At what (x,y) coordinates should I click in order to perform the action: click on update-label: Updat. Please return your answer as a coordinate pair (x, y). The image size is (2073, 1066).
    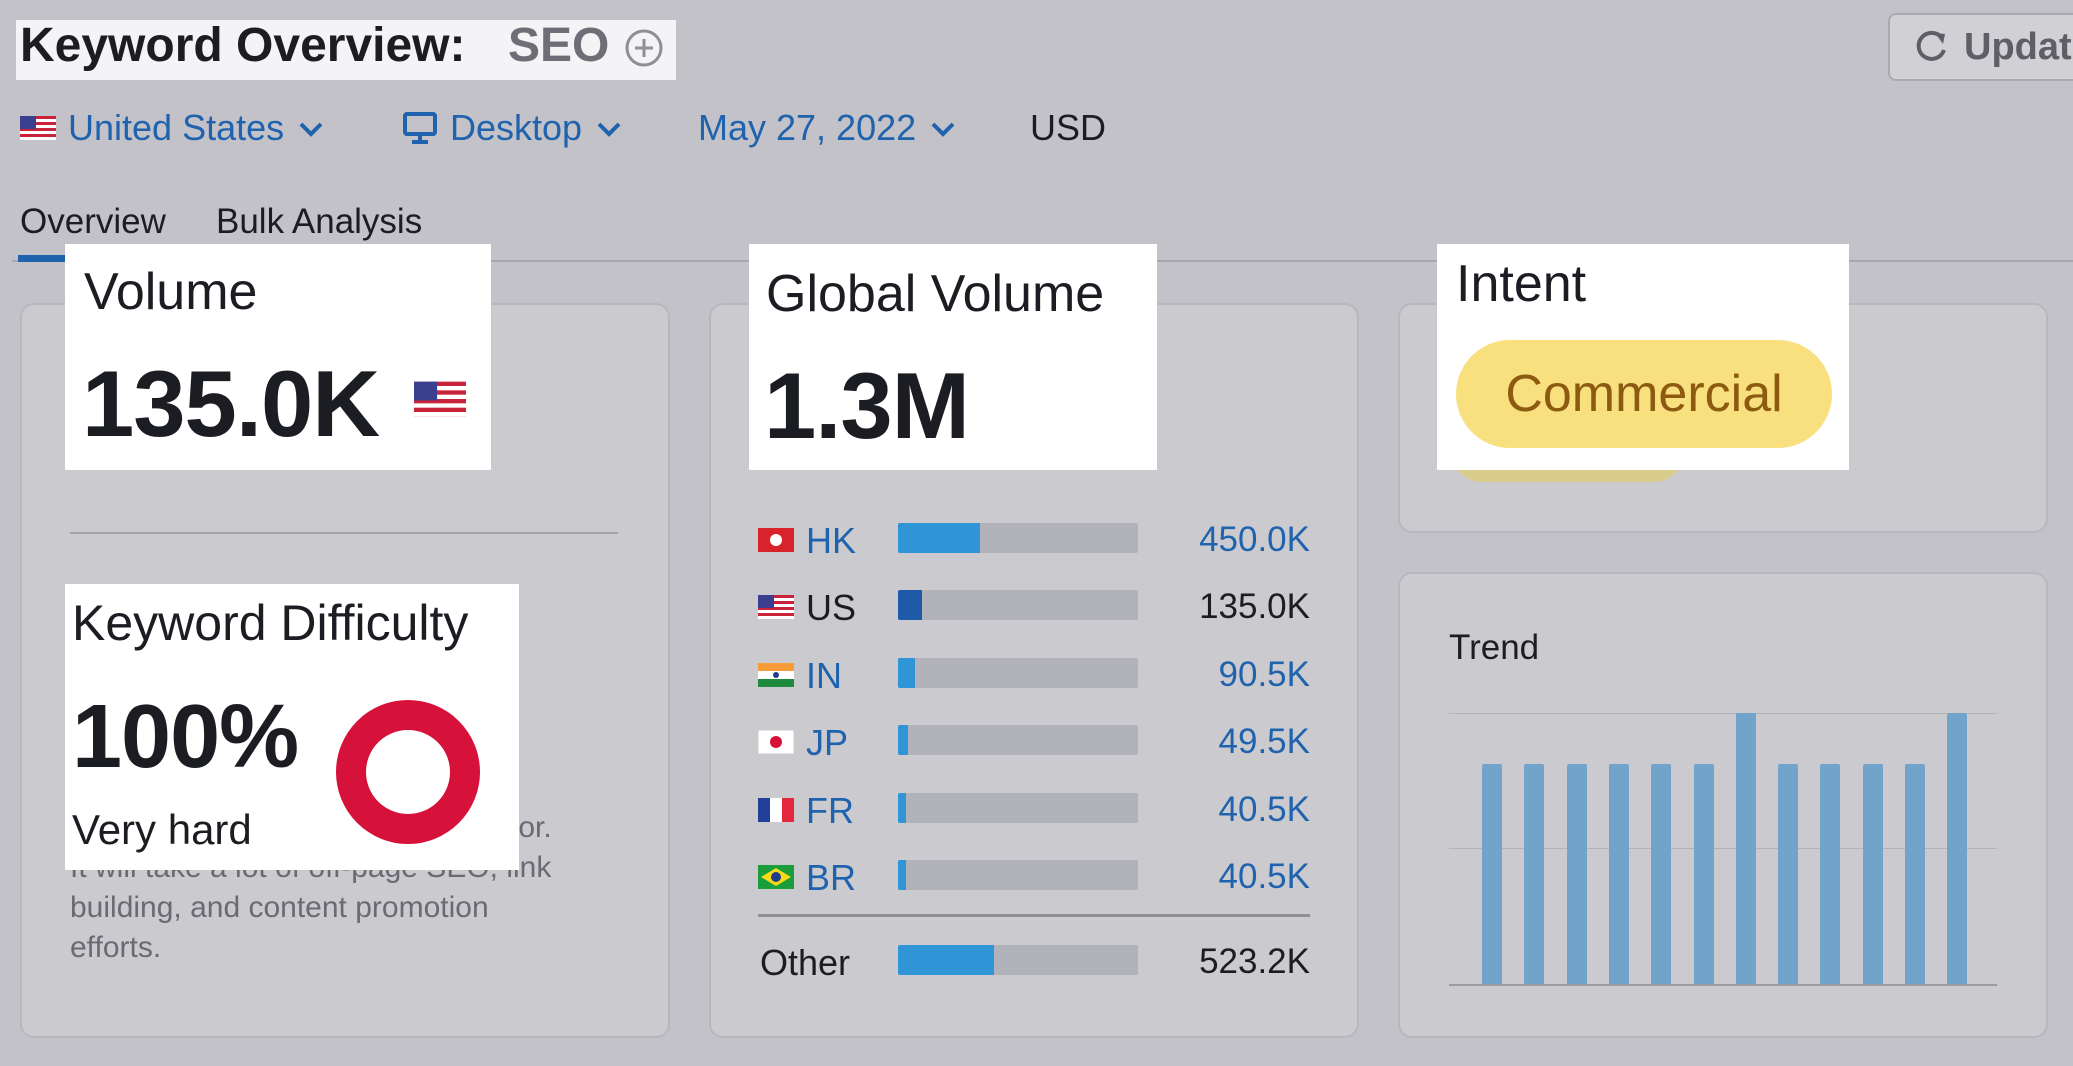
    Looking at the image, I should click on (2018, 46).